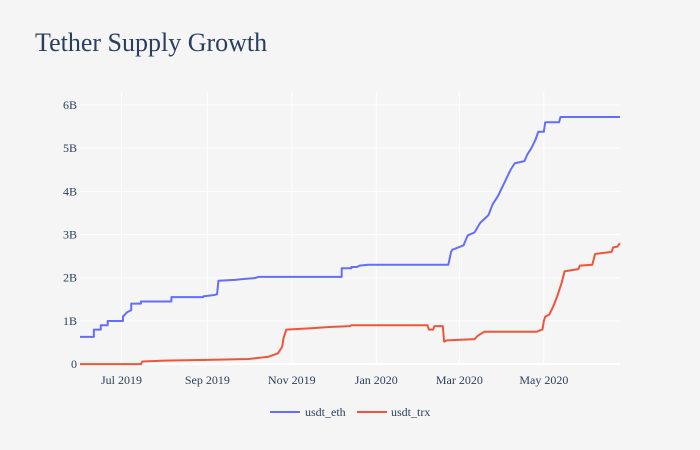  What do you see at coordinates (292, 380) in the screenshot?
I see `x-tick-label-2: Nov 2019` at bounding box center [292, 380].